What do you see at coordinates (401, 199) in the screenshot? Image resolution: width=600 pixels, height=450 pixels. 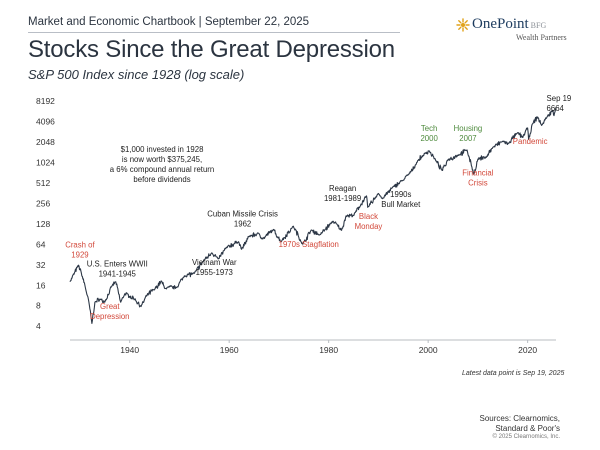 I see `event-annotation: 1990s Bull Market` at bounding box center [401, 199].